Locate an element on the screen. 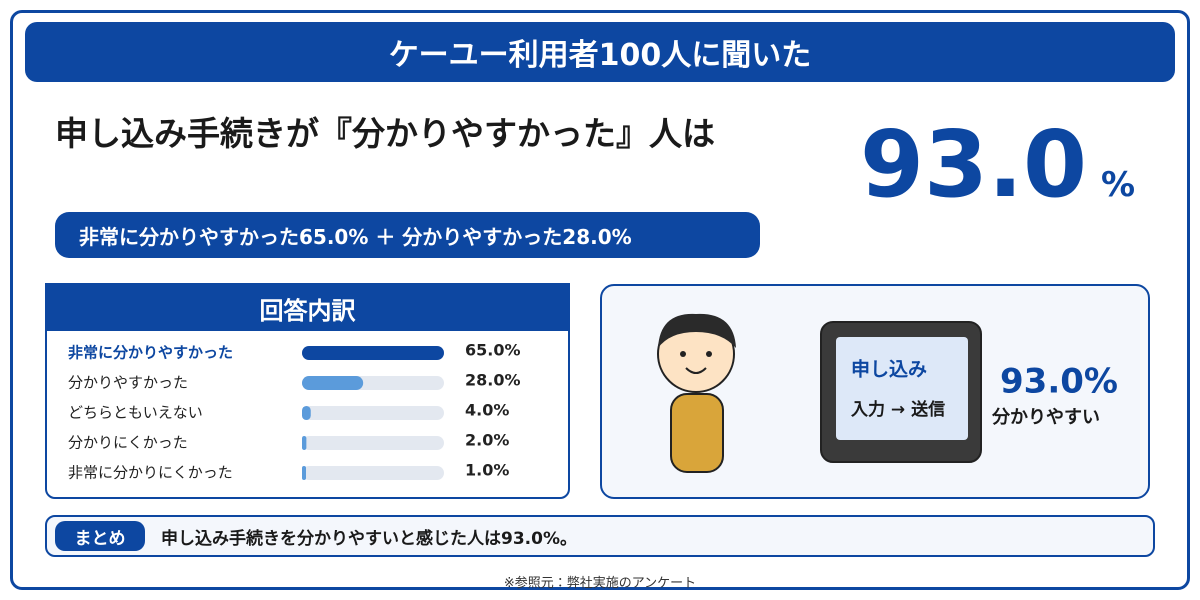 The image size is (1200, 600). value-label: 65.0% is located at coordinates (493, 350).